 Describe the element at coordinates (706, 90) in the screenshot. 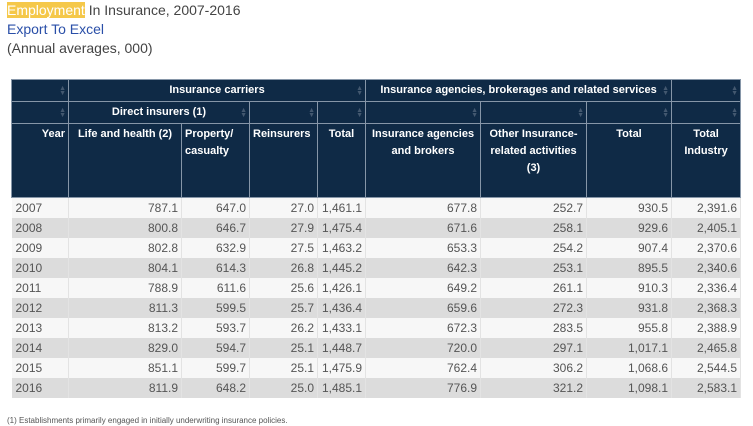

I see `header-blank-top-right: ▲ ▼` at that location.